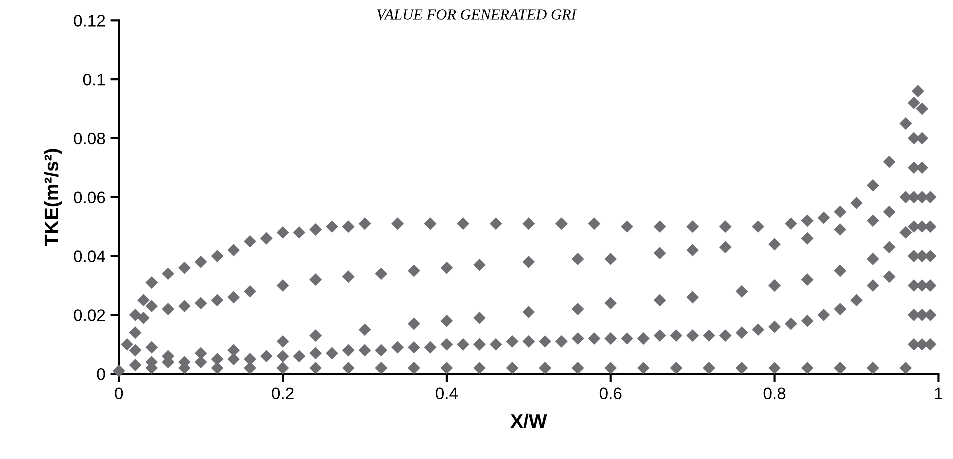 This screenshot has width=953, height=459. I want to click on chart-title: VALUE FOR GENERATED GRI, so click(477, 15).